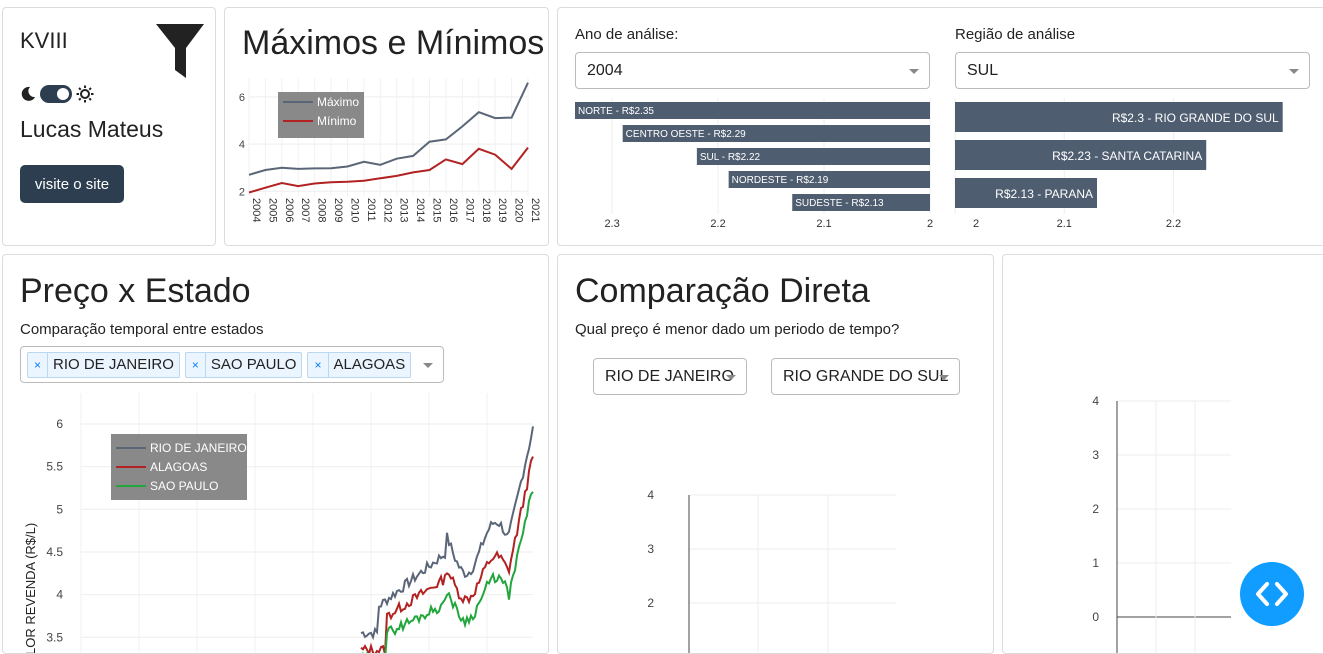 The width and height of the screenshot is (1323, 654). I want to click on x-tick-label: 2018, so click(486, 210).